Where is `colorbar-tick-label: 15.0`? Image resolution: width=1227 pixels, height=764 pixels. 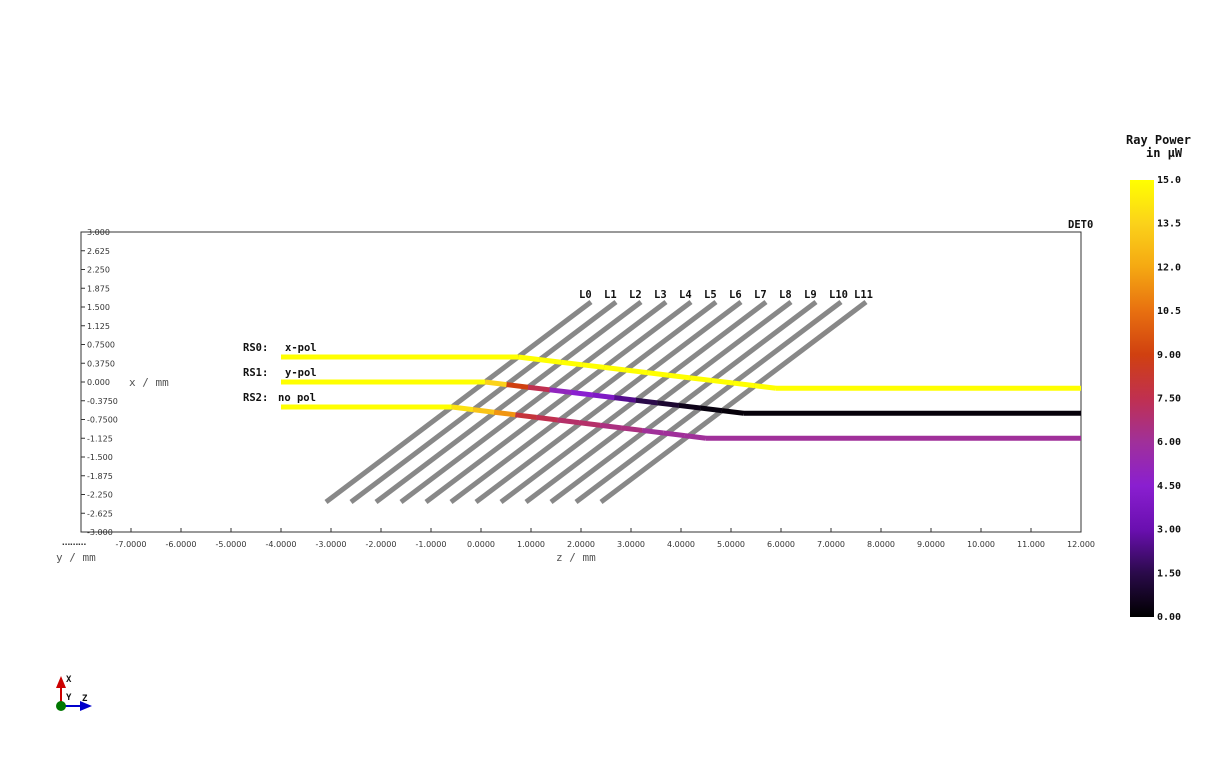
colorbar-tick-label: 15.0 is located at coordinates (1169, 180).